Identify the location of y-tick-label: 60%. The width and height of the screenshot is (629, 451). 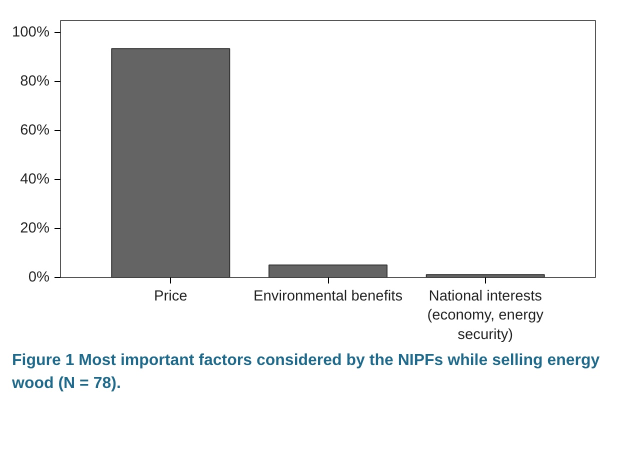
(35, 130).